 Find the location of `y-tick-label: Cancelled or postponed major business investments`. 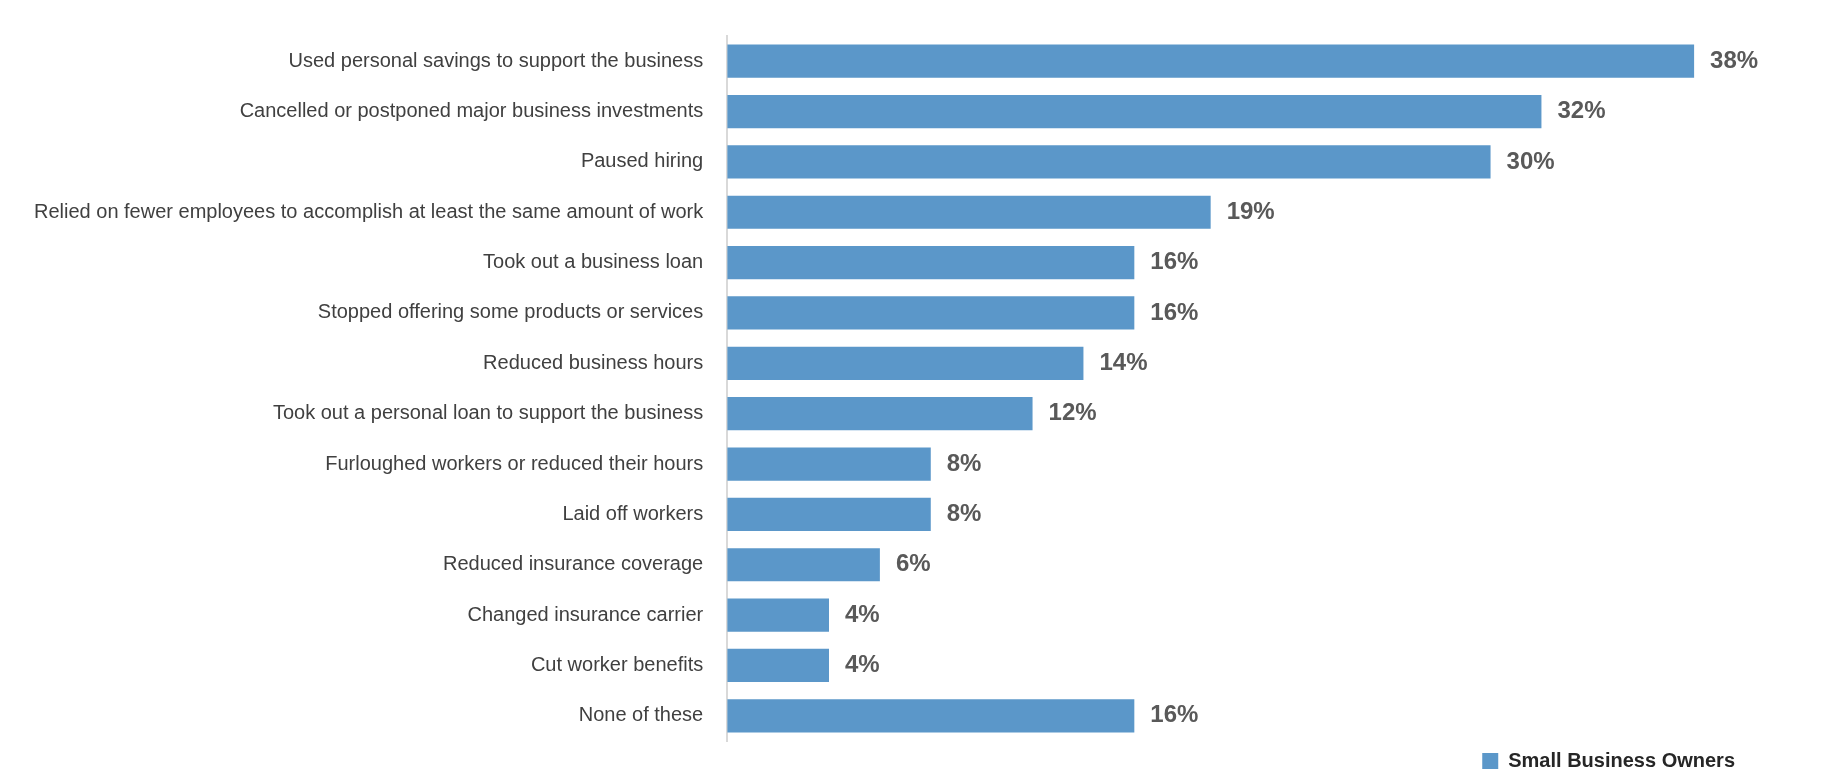

y-tick-label: Cancelled or postponed major business investments is located at coordinates (471, 110).